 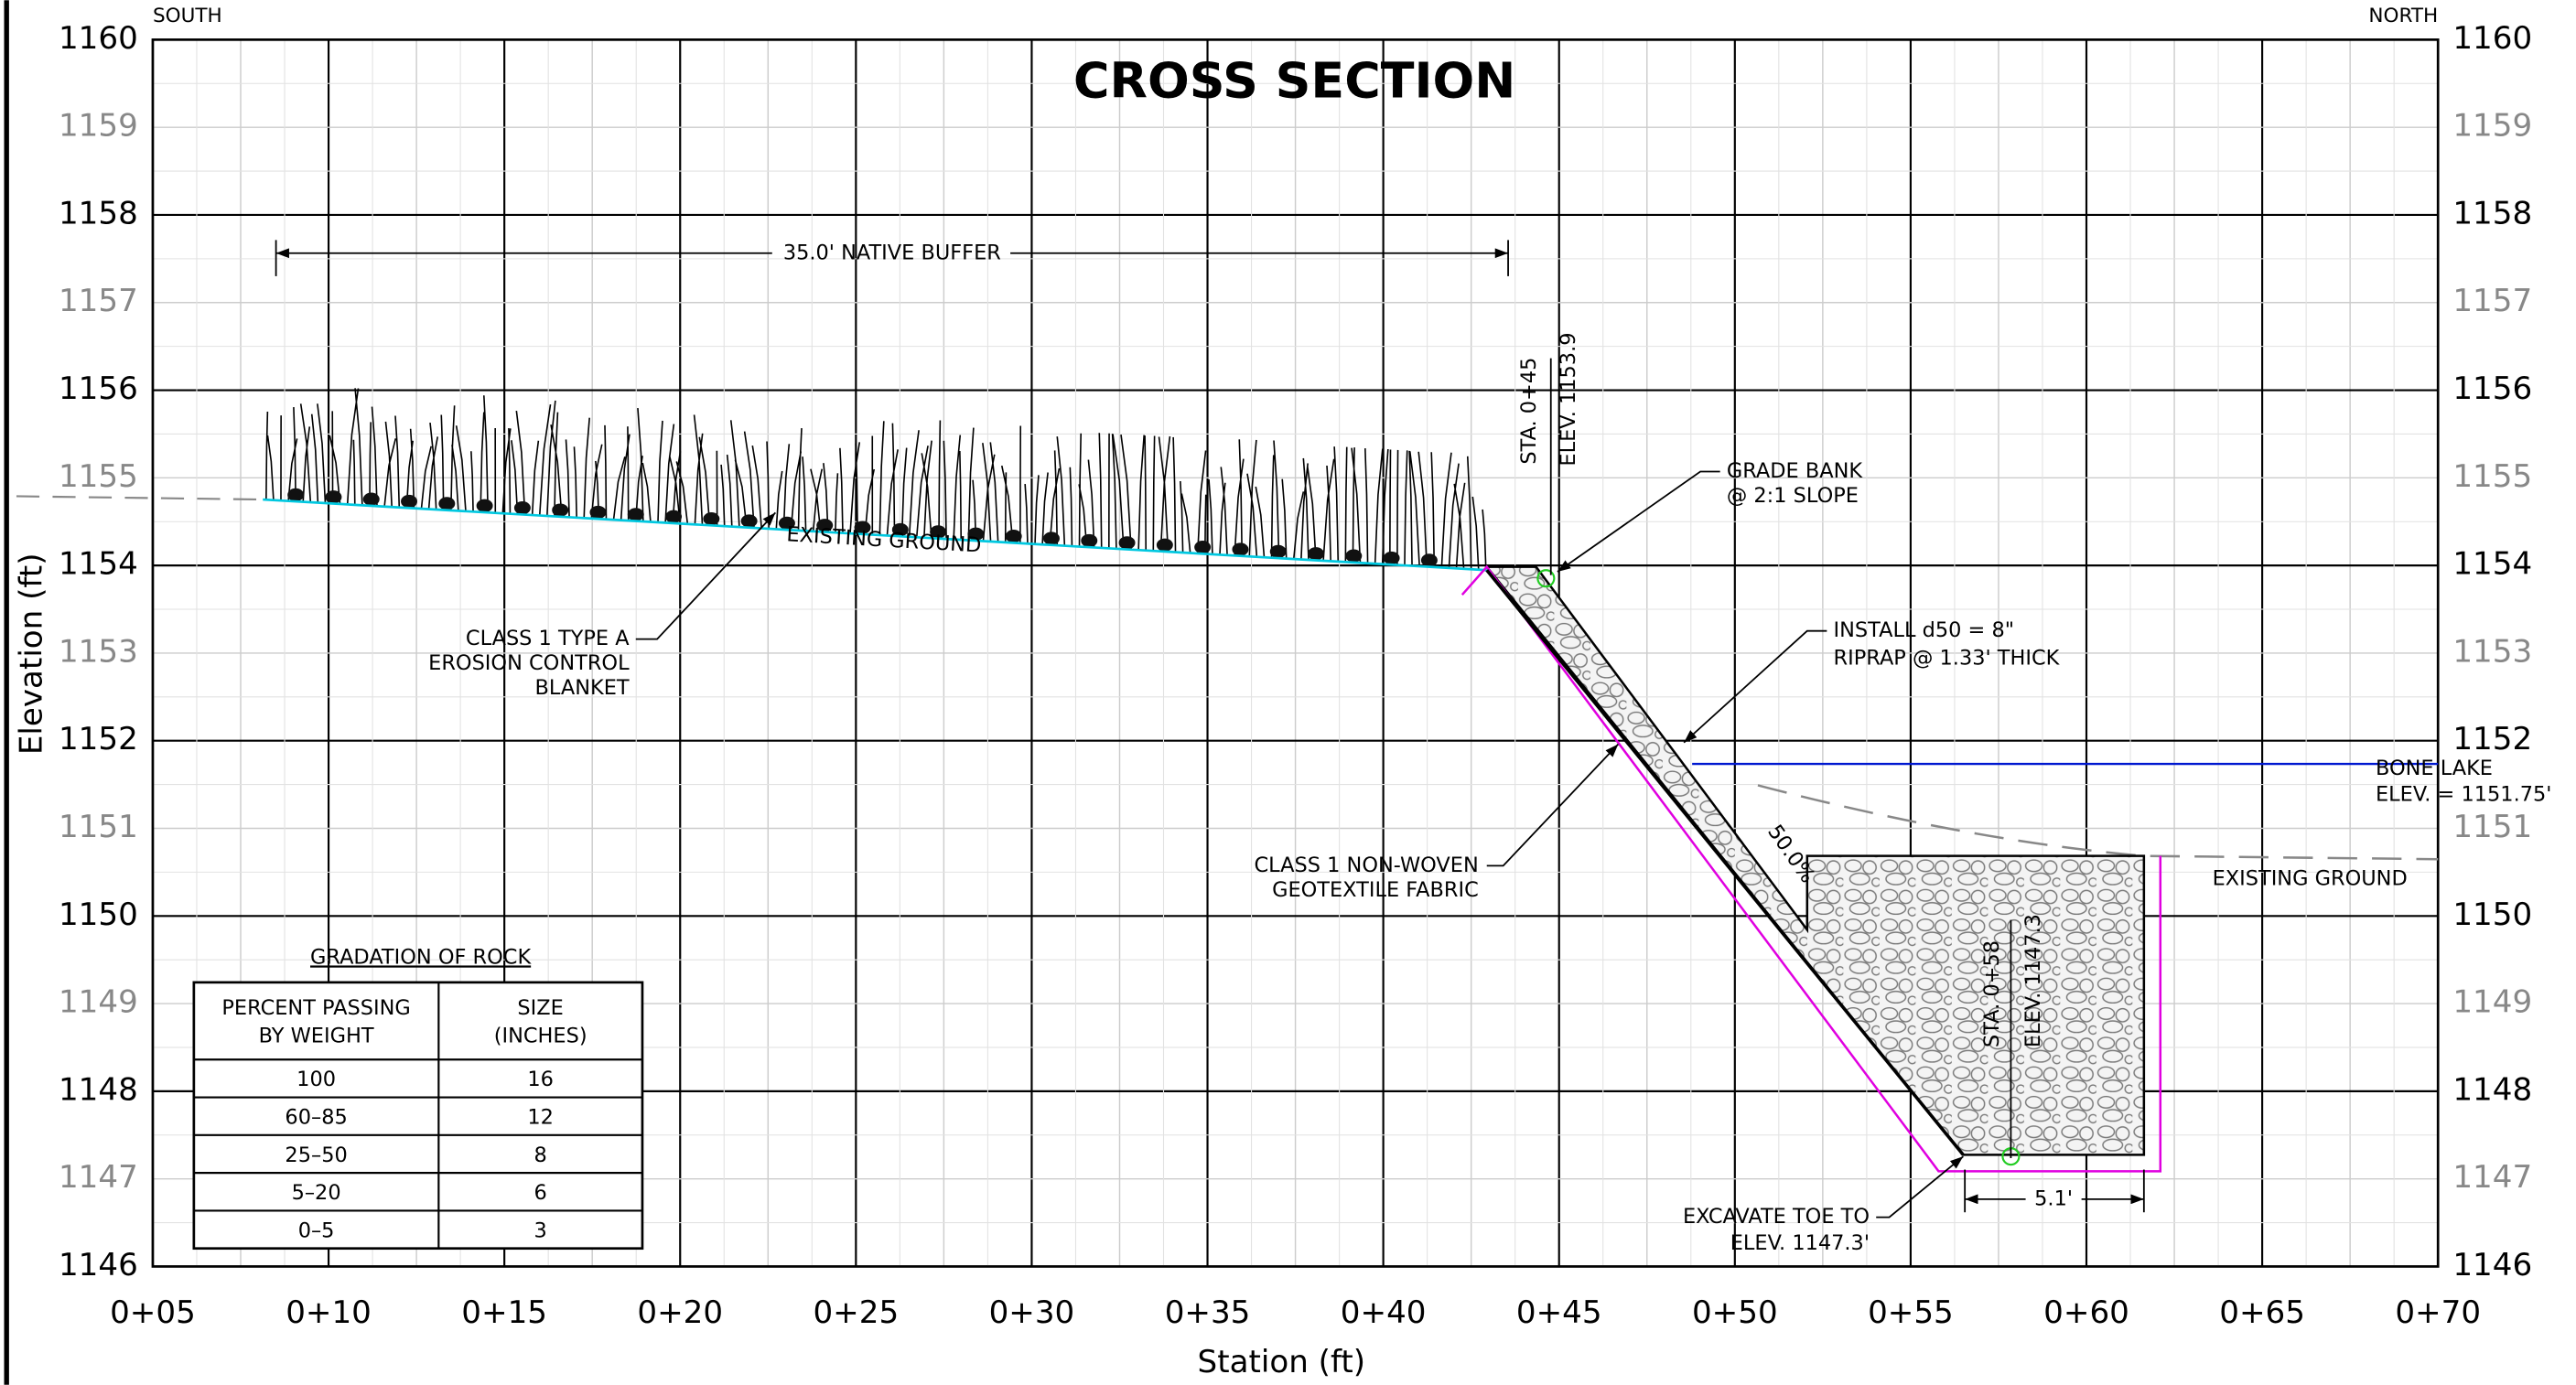 What do you see at coordinates (876, 479) in the screenshot?
I see `vegetation` at bounding box center [876, 479].